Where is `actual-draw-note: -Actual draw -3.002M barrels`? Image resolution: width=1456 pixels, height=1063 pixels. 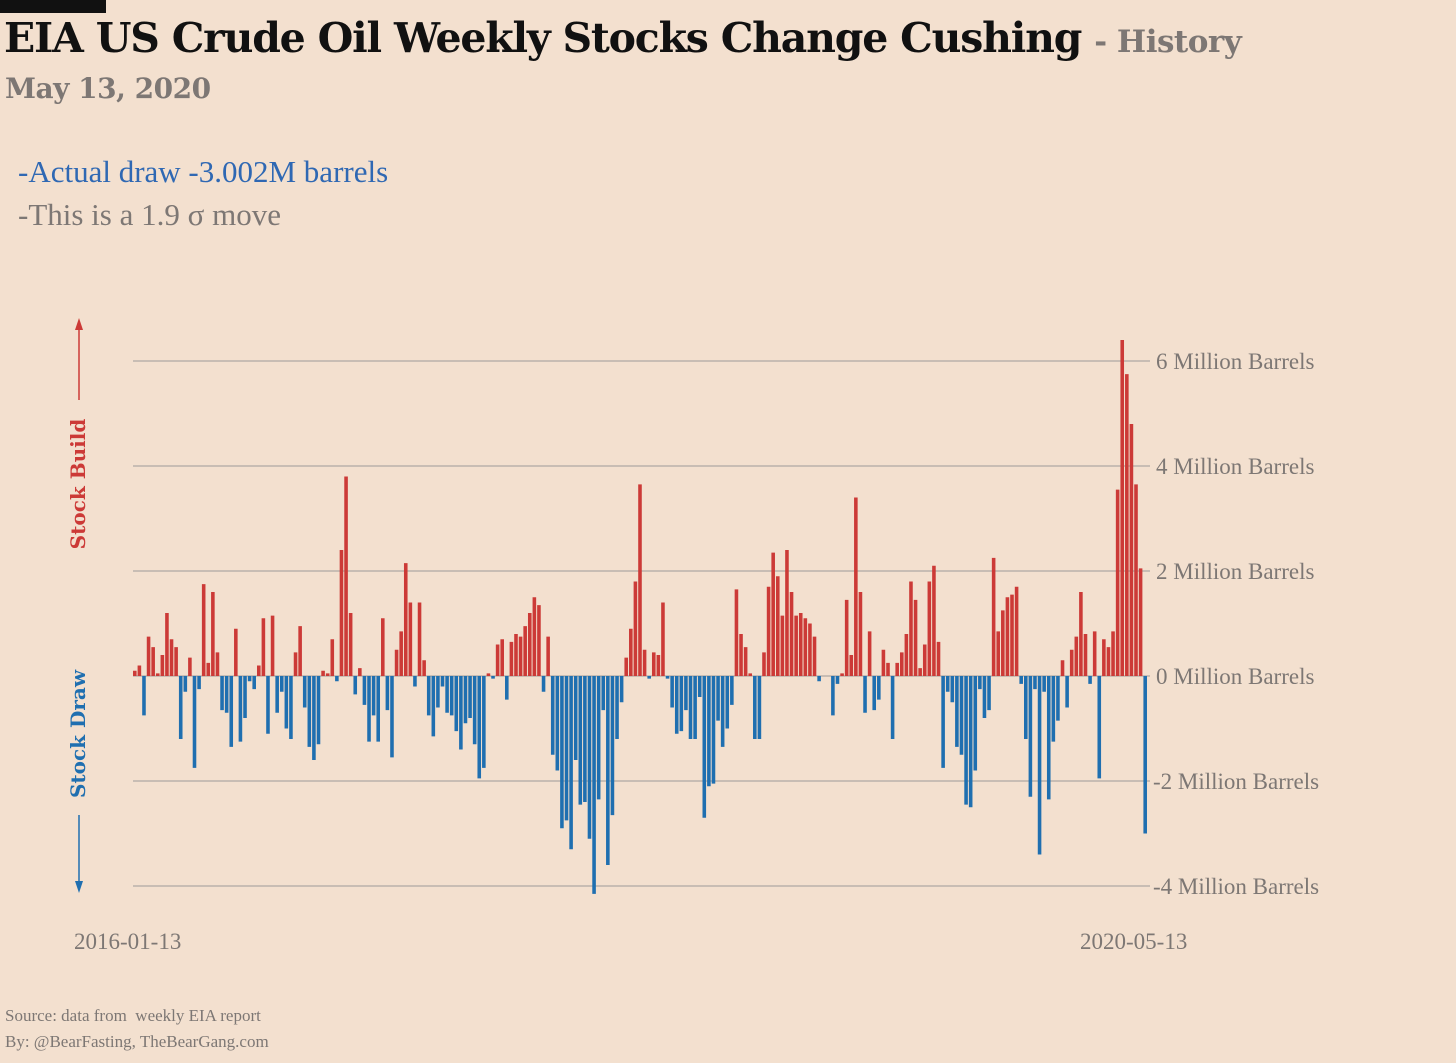 actual-draw-note: -Actual draw -3.002M barrels is located at coordinates (203, 171).